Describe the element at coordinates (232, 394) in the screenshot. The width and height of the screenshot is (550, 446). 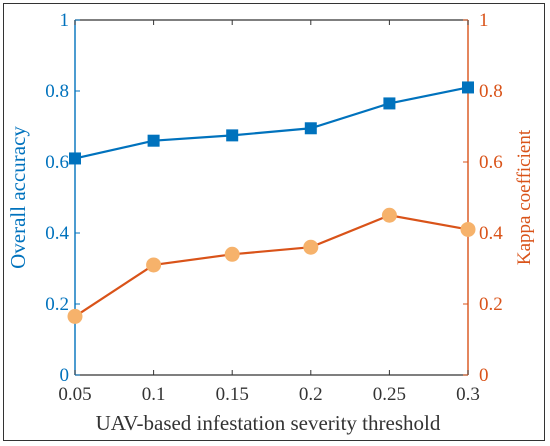
I see `x-tick-label: 0.15` at that location.